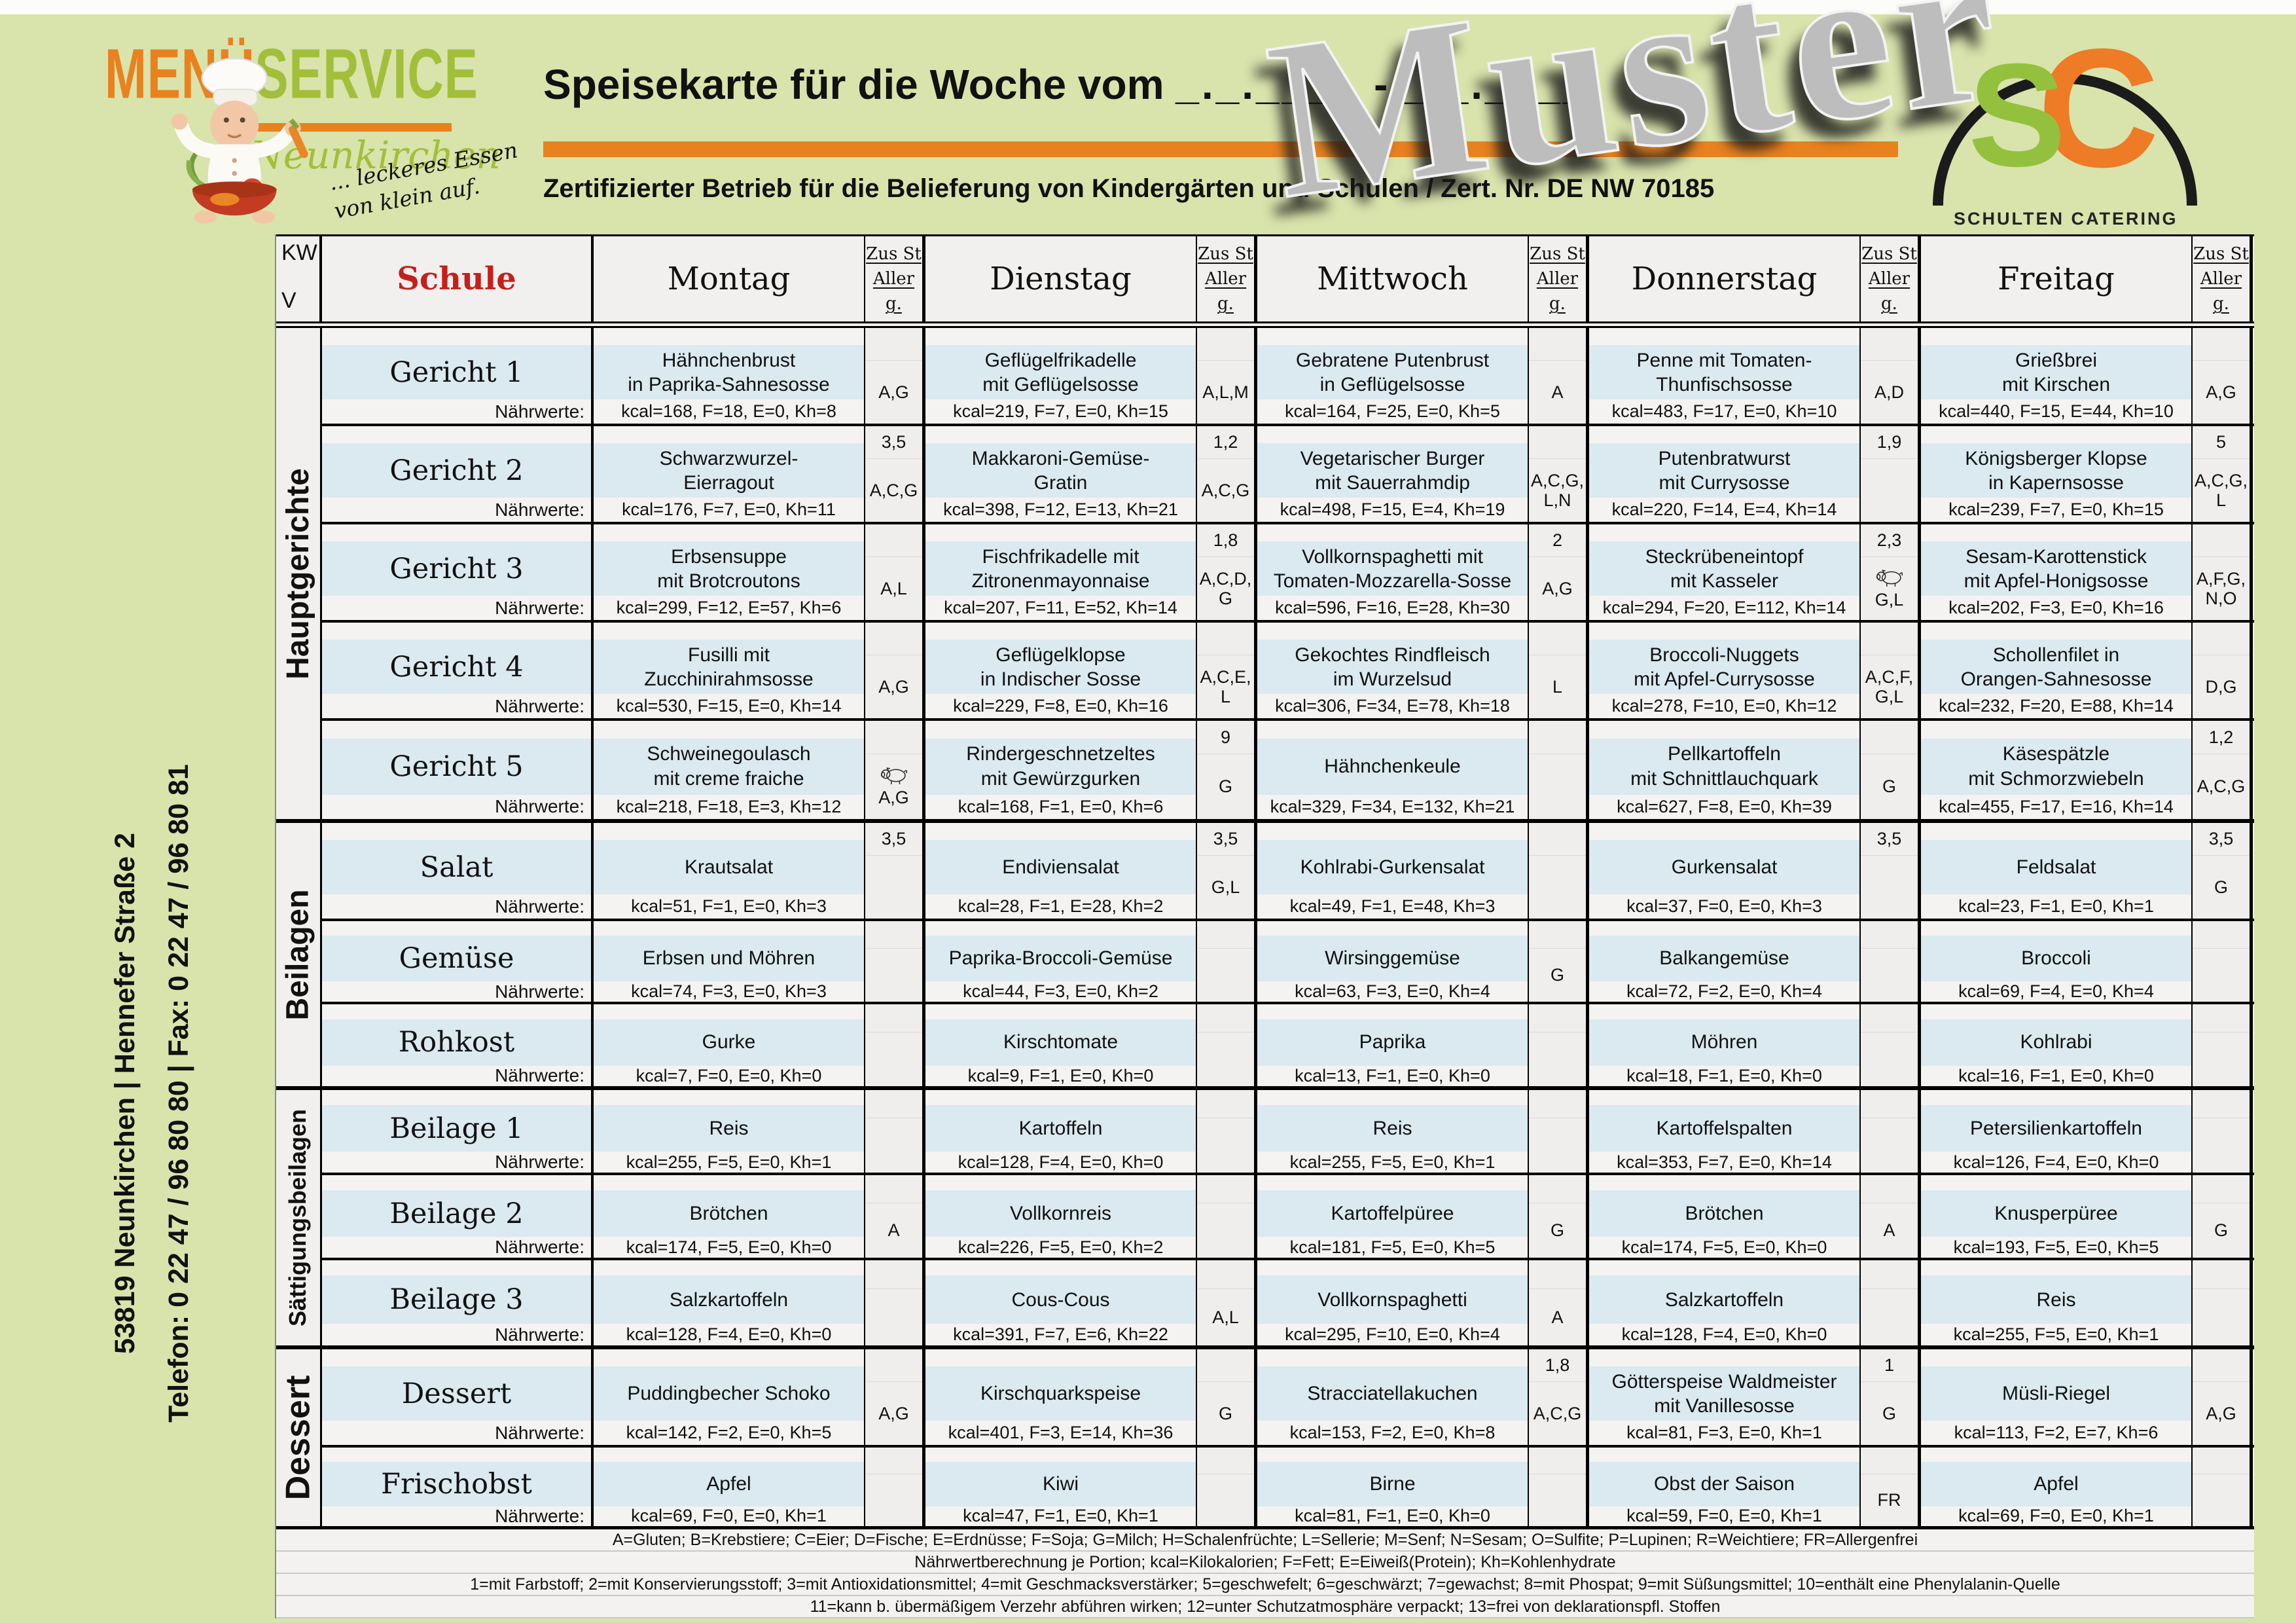 This screenshot has height=1623, width=2296. I want to click on day-header-label: Mittwoch, so click(1392, 279).